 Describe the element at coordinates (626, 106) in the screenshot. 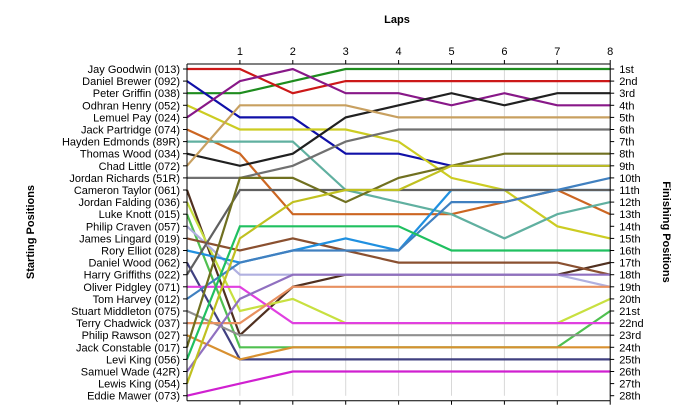

I see `finishing-label: 4th` at that location.